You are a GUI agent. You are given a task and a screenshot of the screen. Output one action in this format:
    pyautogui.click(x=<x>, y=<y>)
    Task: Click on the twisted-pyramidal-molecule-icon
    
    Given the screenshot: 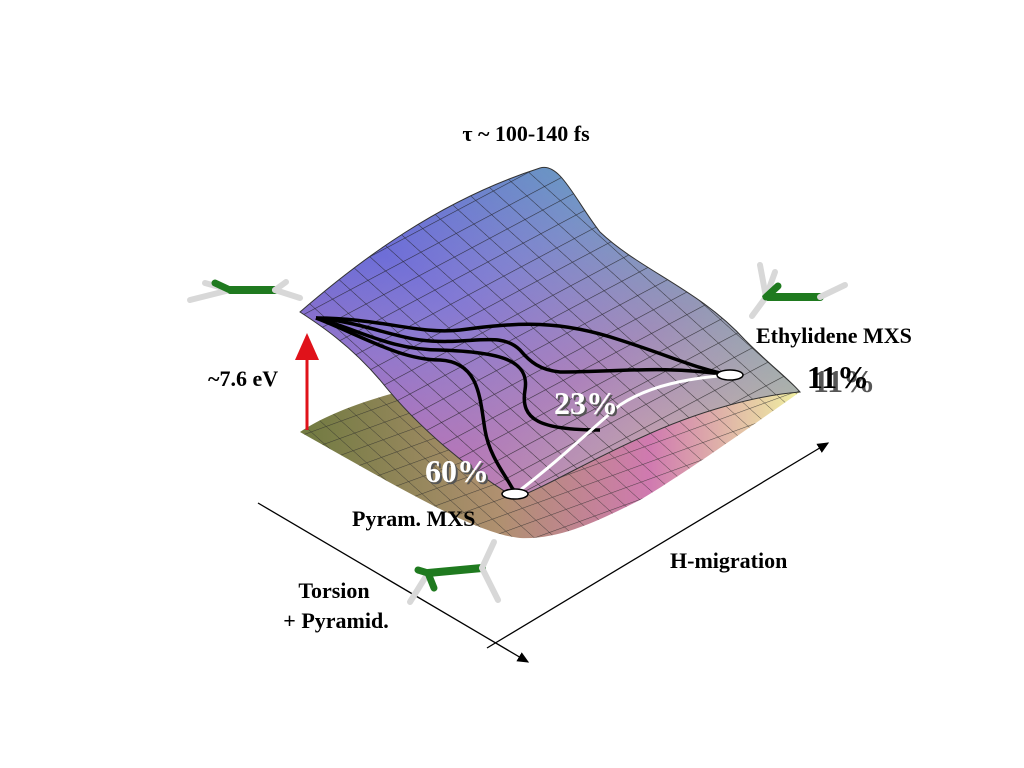 What is the action you would take?
    pyautogui.click(x=454, y=572)
    